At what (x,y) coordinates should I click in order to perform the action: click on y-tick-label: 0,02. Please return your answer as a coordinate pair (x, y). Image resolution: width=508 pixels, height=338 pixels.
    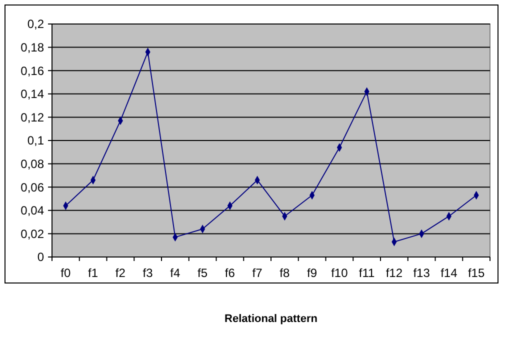
    Looking at the image, I should click on (32, 233).